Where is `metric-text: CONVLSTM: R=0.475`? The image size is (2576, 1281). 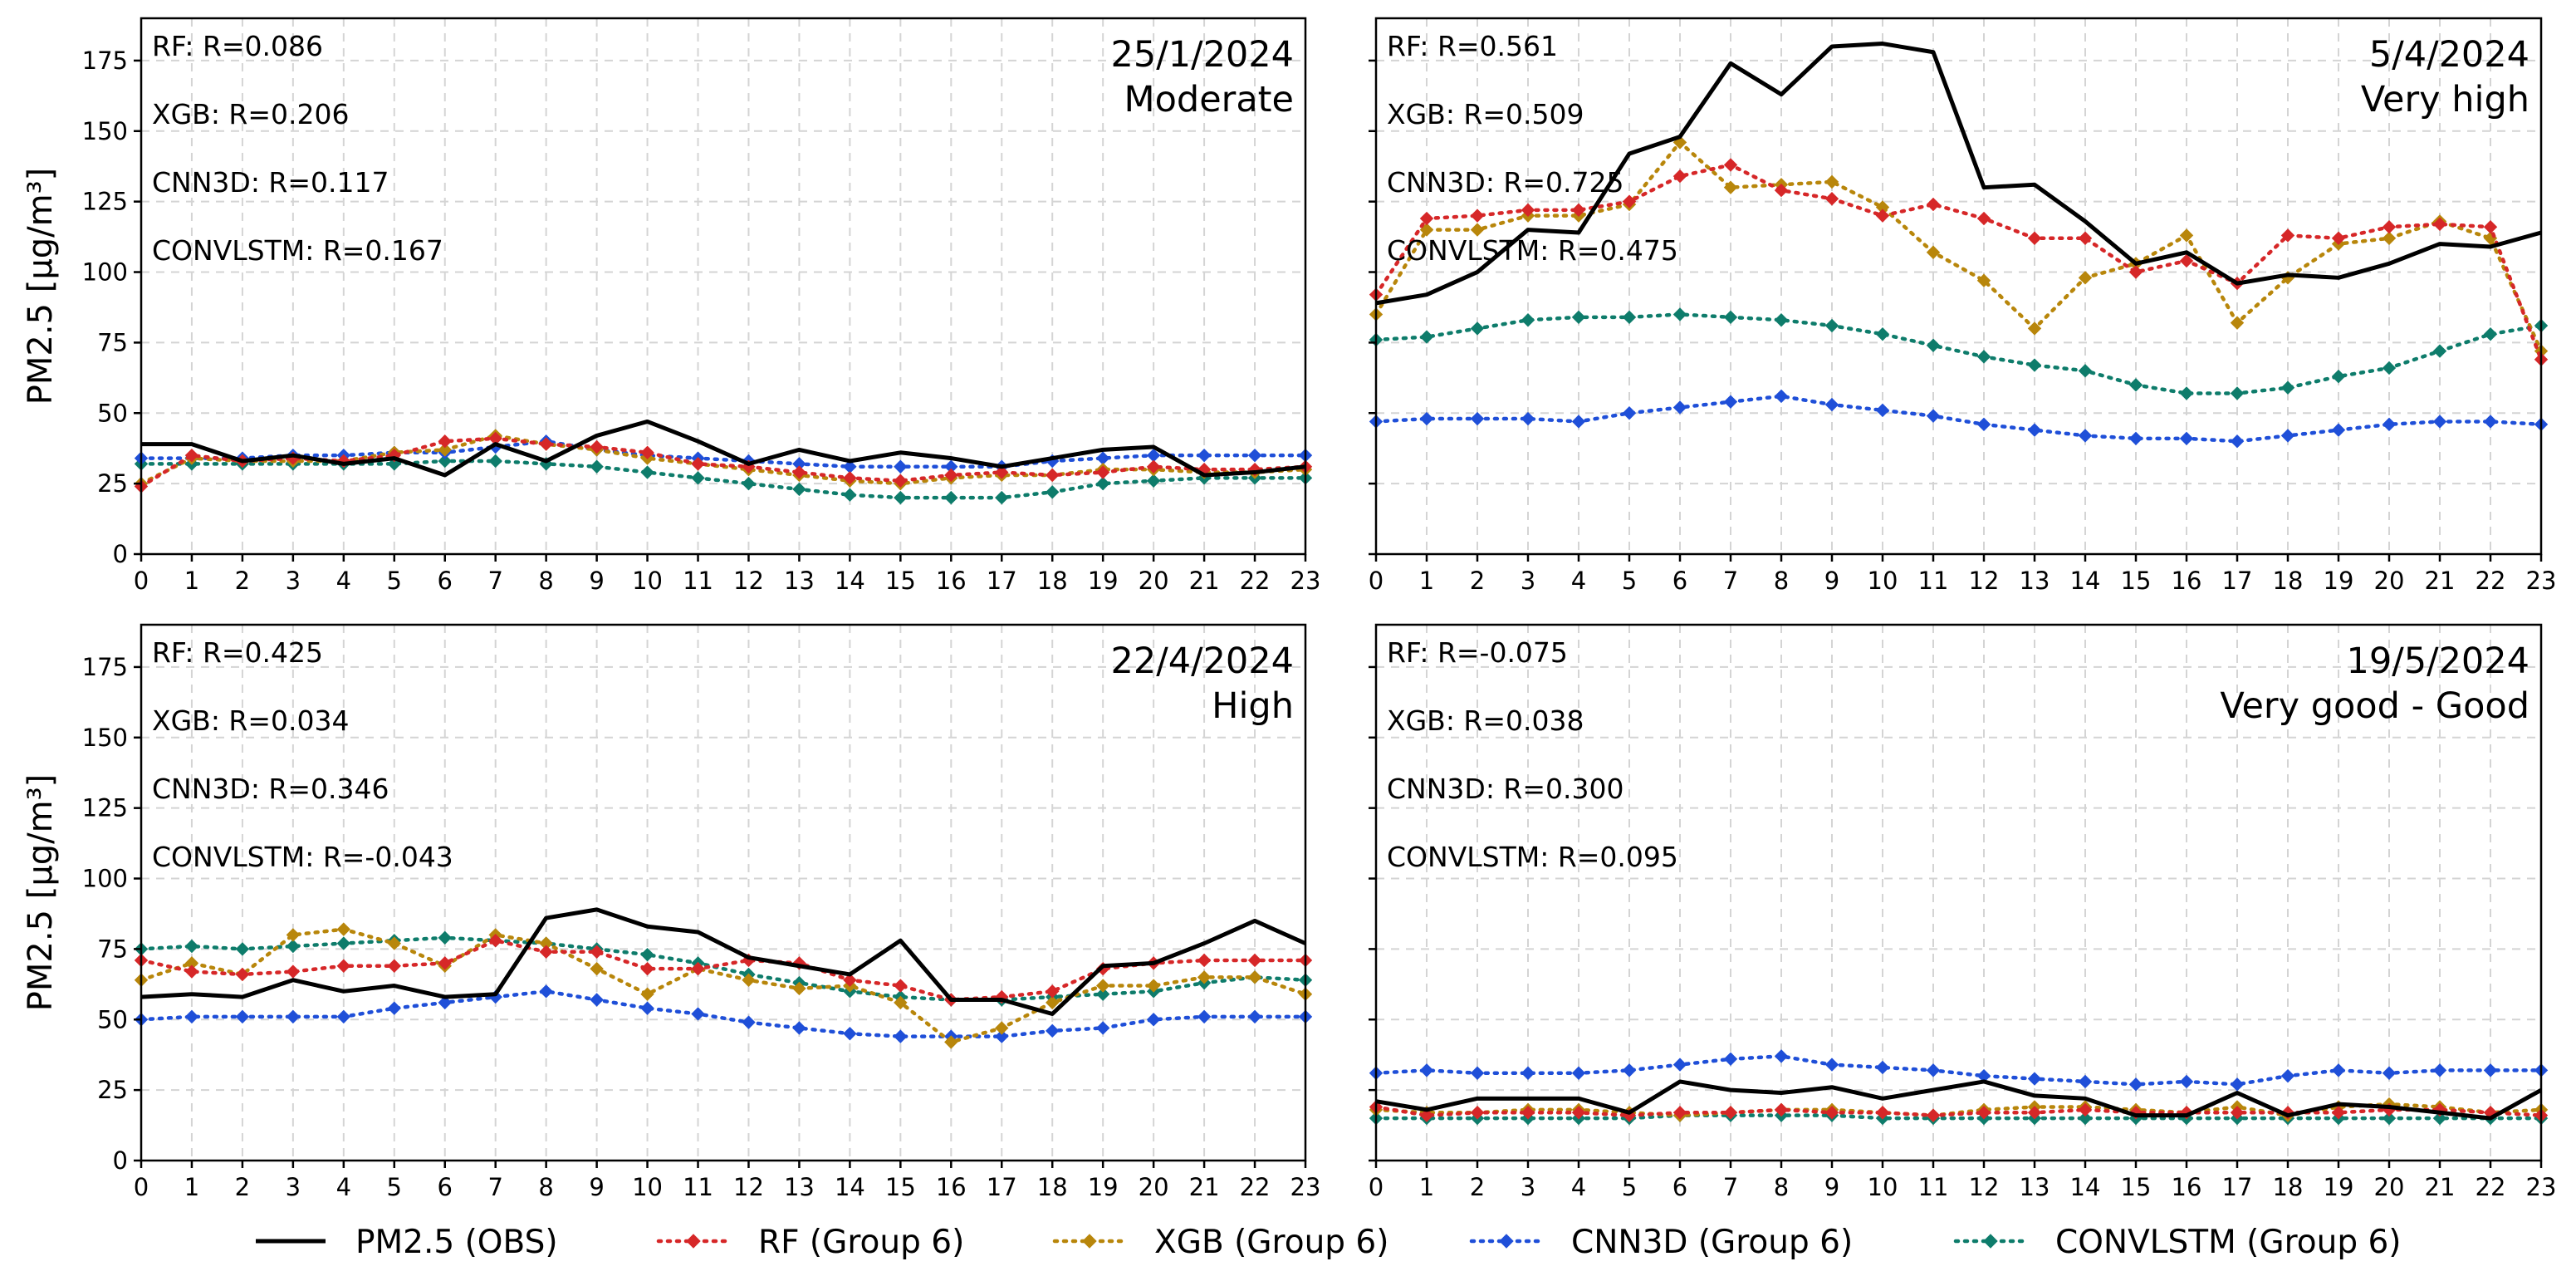
metric-text: CONVLSTM: R=0.475 is located at coordinates (1533, 250).